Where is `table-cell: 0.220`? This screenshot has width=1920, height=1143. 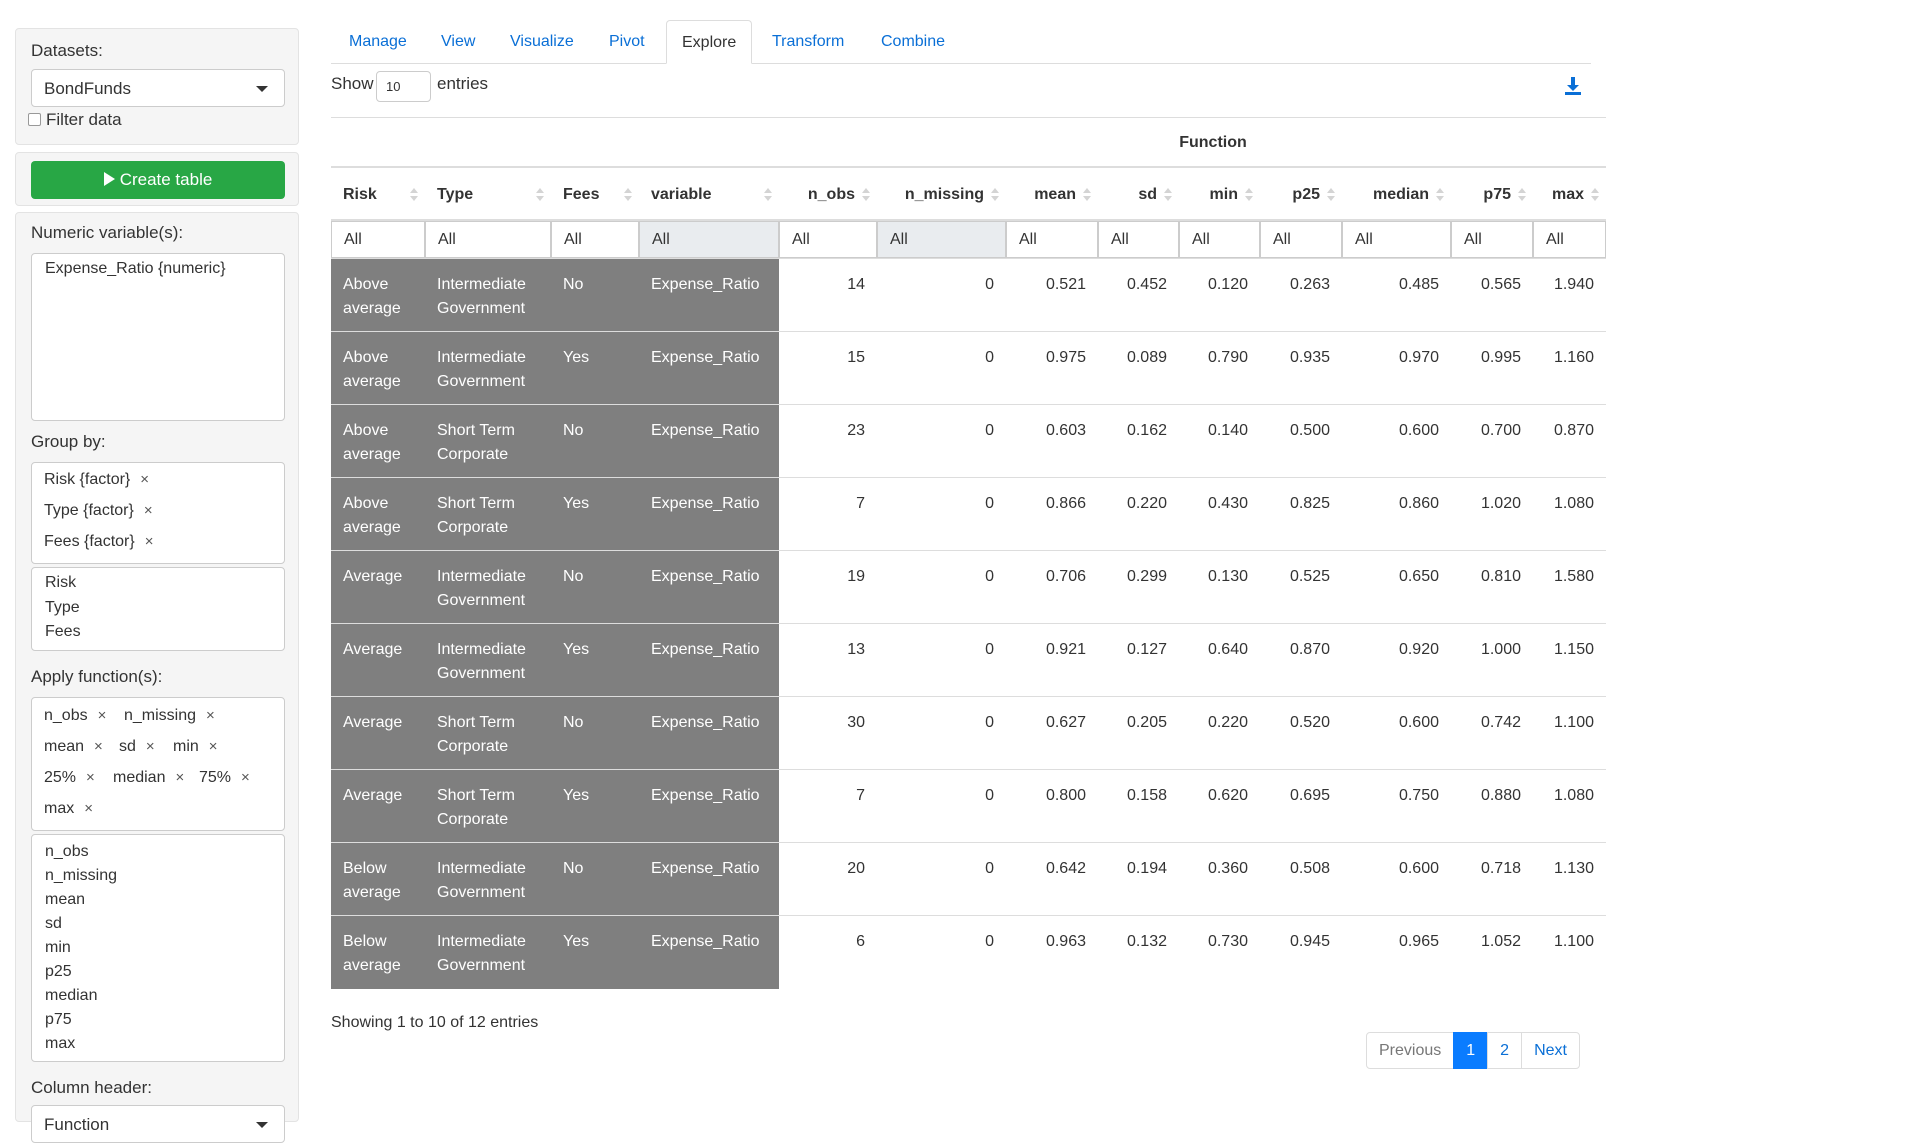
table-cell: 0.220 is located at coordinates (1138, 514).